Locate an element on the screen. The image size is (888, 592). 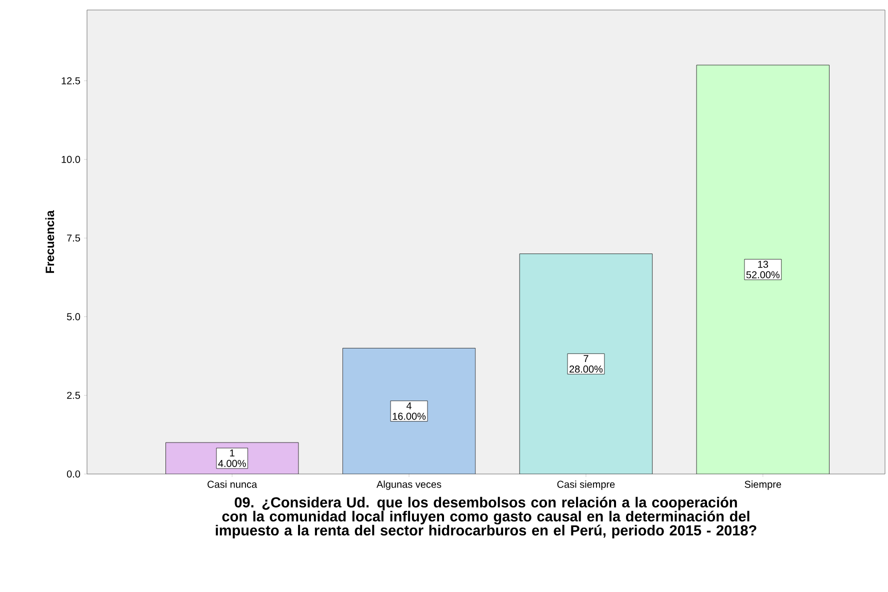
x-axis-title: 09. ¿Considera Ud. que los desembolsos con relación a la cooperación con la comunidad local influyen como gasto causal en la determinación del impuesto a la renta del sector hidrocarburos en el Perú, periodo 2015 - 2018? is located at coordinates (486, 517).